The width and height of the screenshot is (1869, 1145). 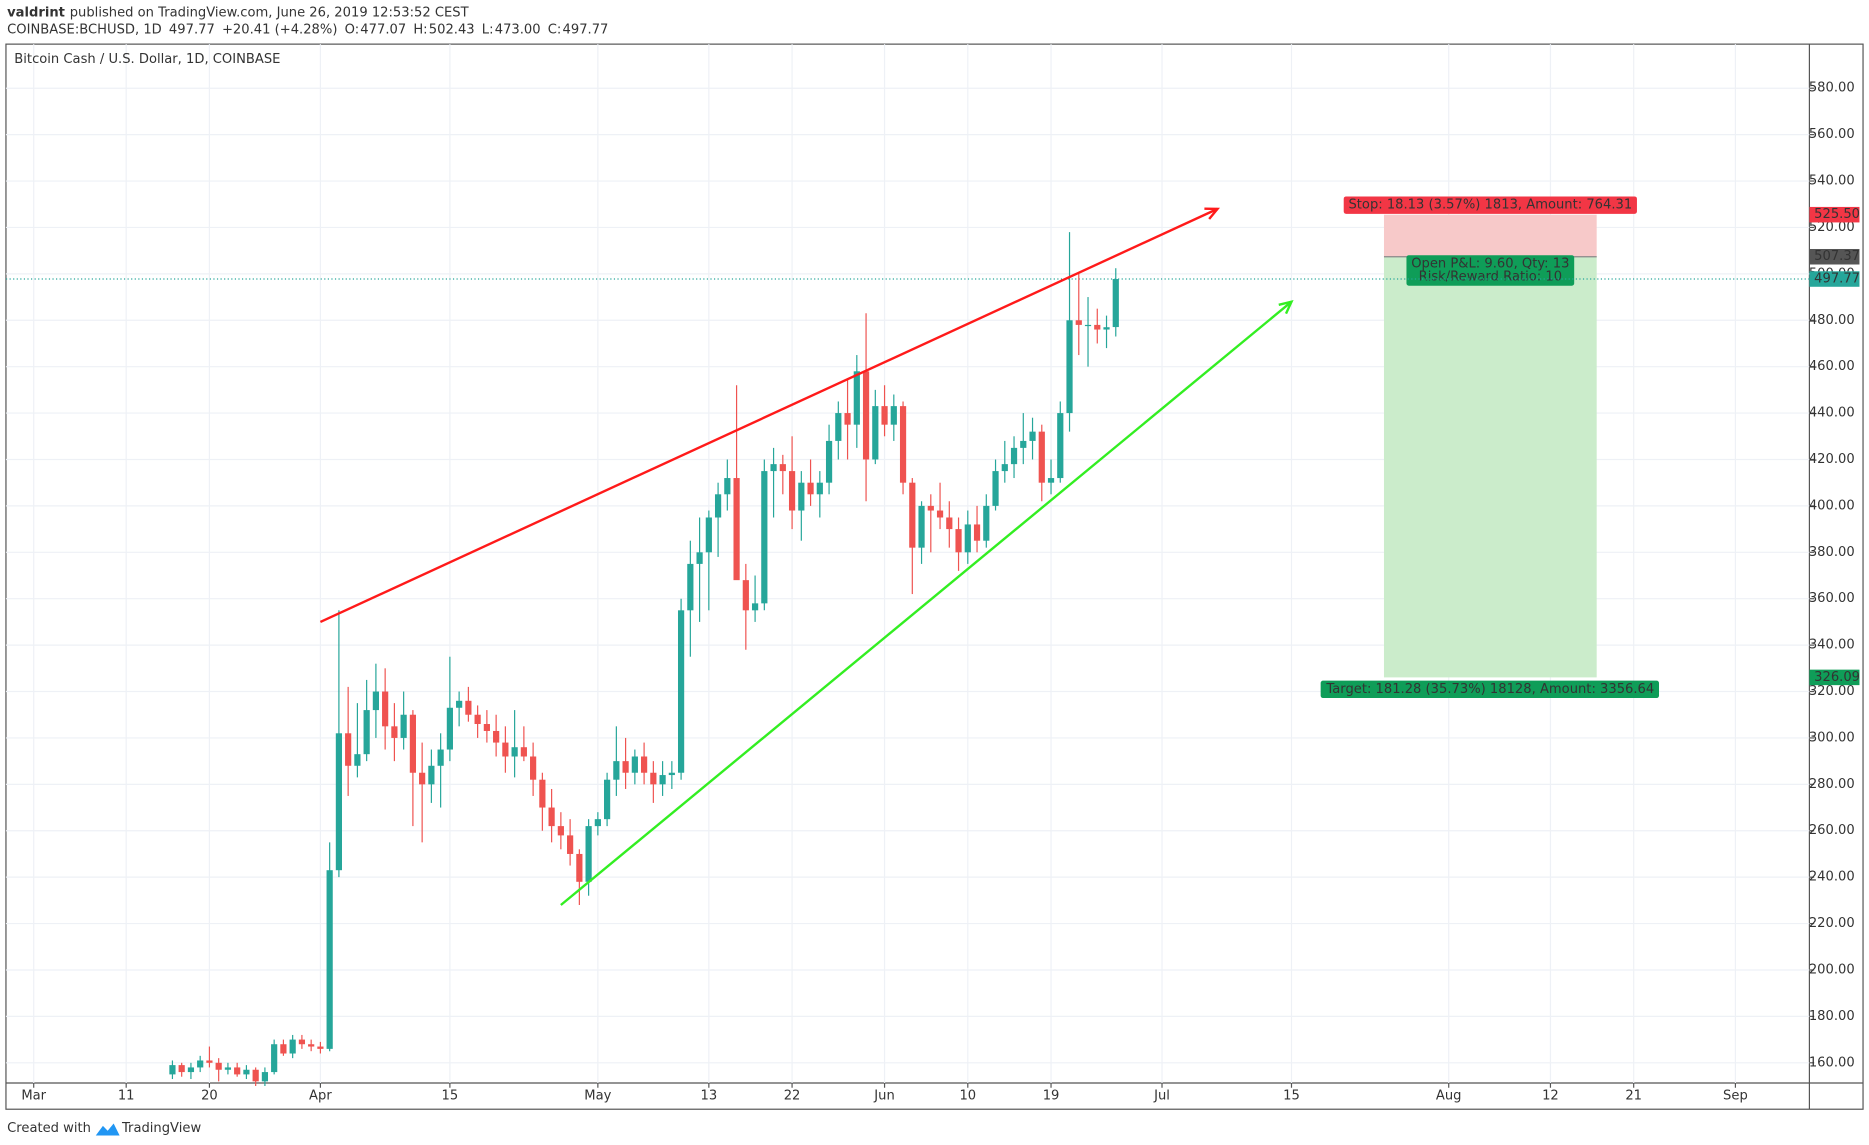 I want to click on x-tick-label: May, so click(x=597, y=1096).